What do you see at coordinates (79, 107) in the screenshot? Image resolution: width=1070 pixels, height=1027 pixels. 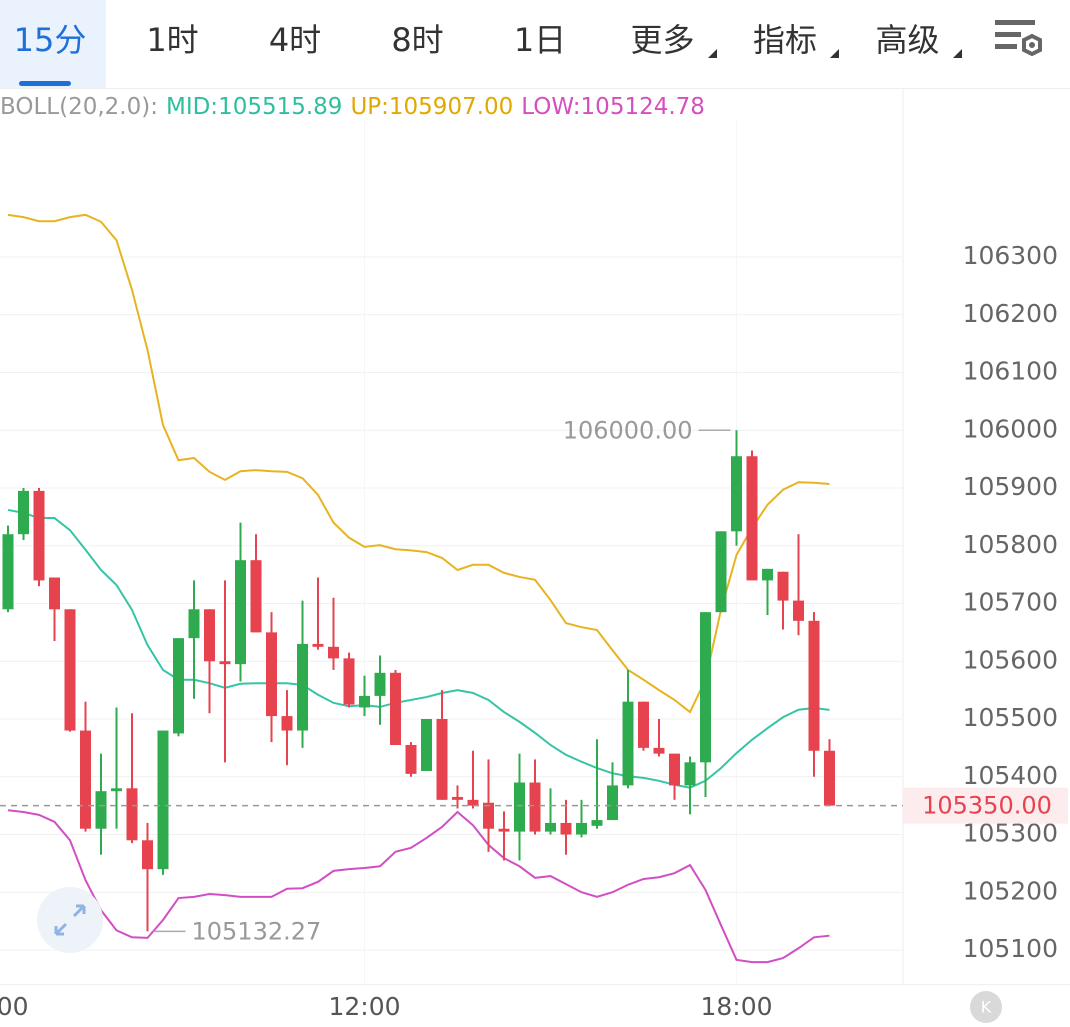 I see `indicator-name: BOLL(20,2.0):` at bounding box center [79, 107].